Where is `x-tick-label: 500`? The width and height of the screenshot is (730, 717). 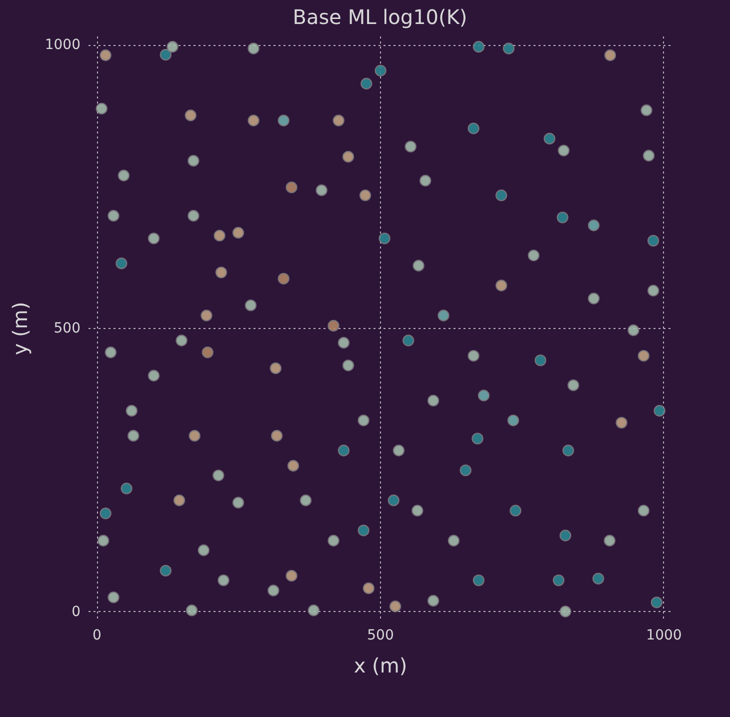
x-tick-label: 500 is located at coordinates (380, 636).